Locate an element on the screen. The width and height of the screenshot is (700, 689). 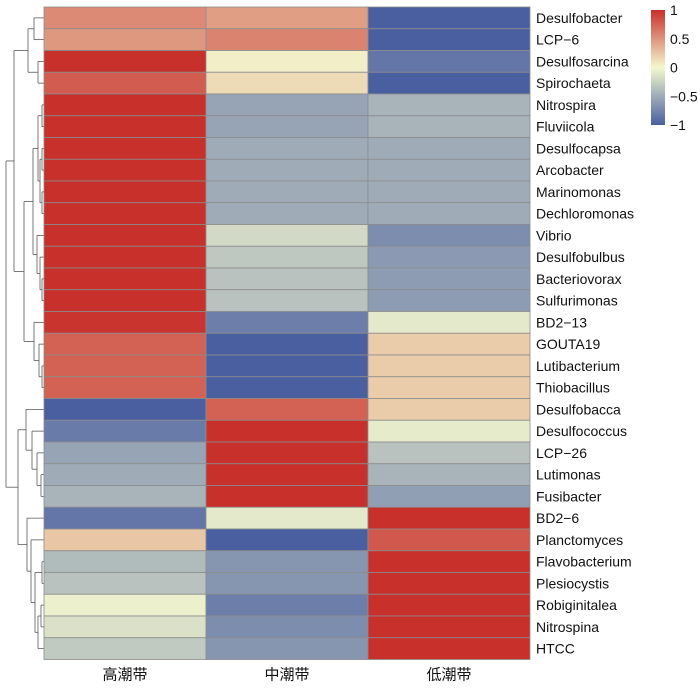
row-label: Robiginitalea is located at coordinates (576, 605).